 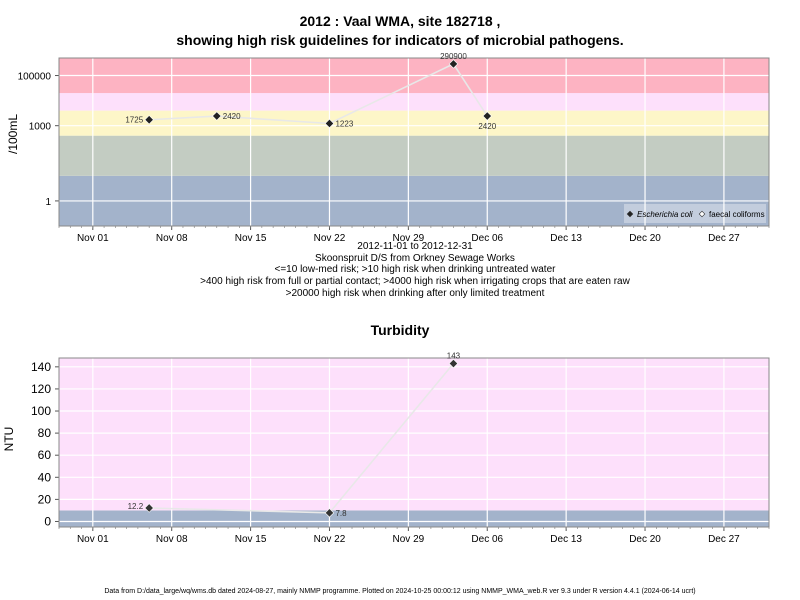 What do you see at coordinates (695, 213) in the screenshot?
I see `legend-box` at bounding box center [695, 213].